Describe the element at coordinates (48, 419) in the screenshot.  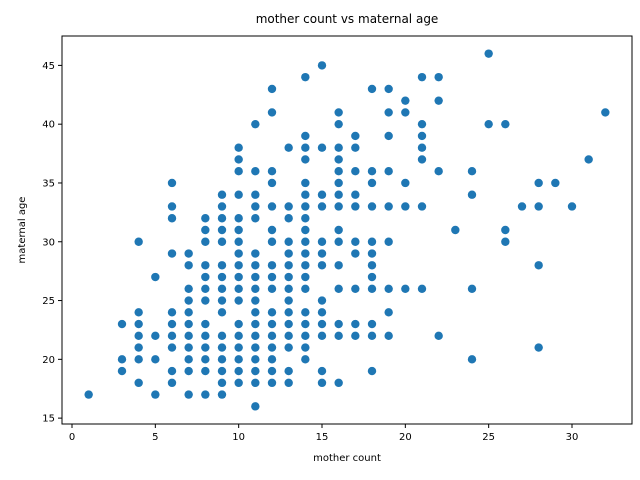
I see `y-tick-label: 15` at that location.